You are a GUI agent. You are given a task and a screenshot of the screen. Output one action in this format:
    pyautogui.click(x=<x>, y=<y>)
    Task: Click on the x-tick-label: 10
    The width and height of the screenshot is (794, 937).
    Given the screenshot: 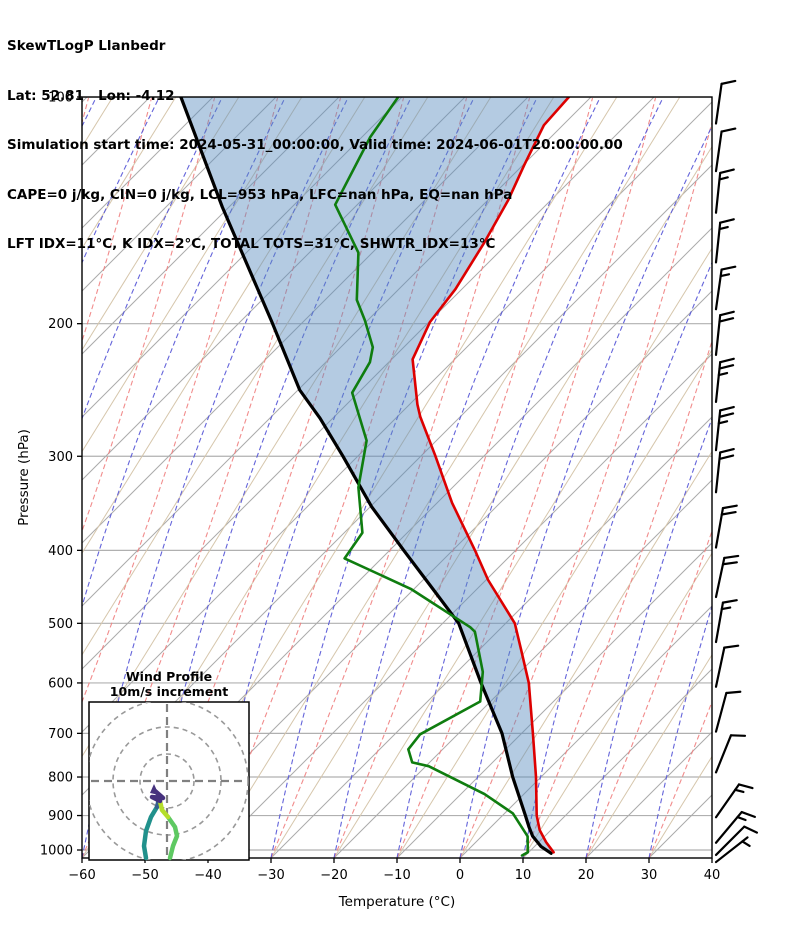 What is the action you would take?
    pyautogui.click(x=523, y=875)
    